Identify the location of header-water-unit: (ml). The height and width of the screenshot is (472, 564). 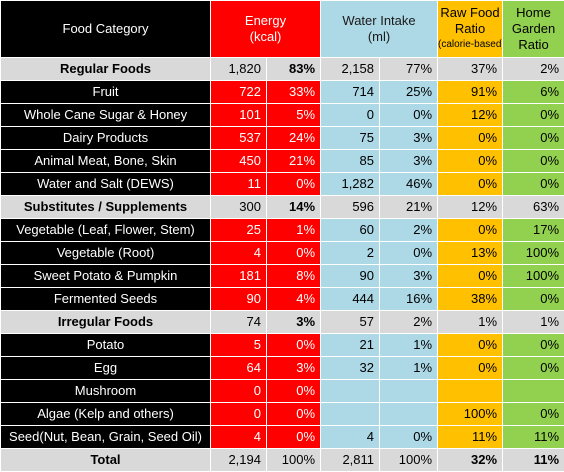
(379, 36).